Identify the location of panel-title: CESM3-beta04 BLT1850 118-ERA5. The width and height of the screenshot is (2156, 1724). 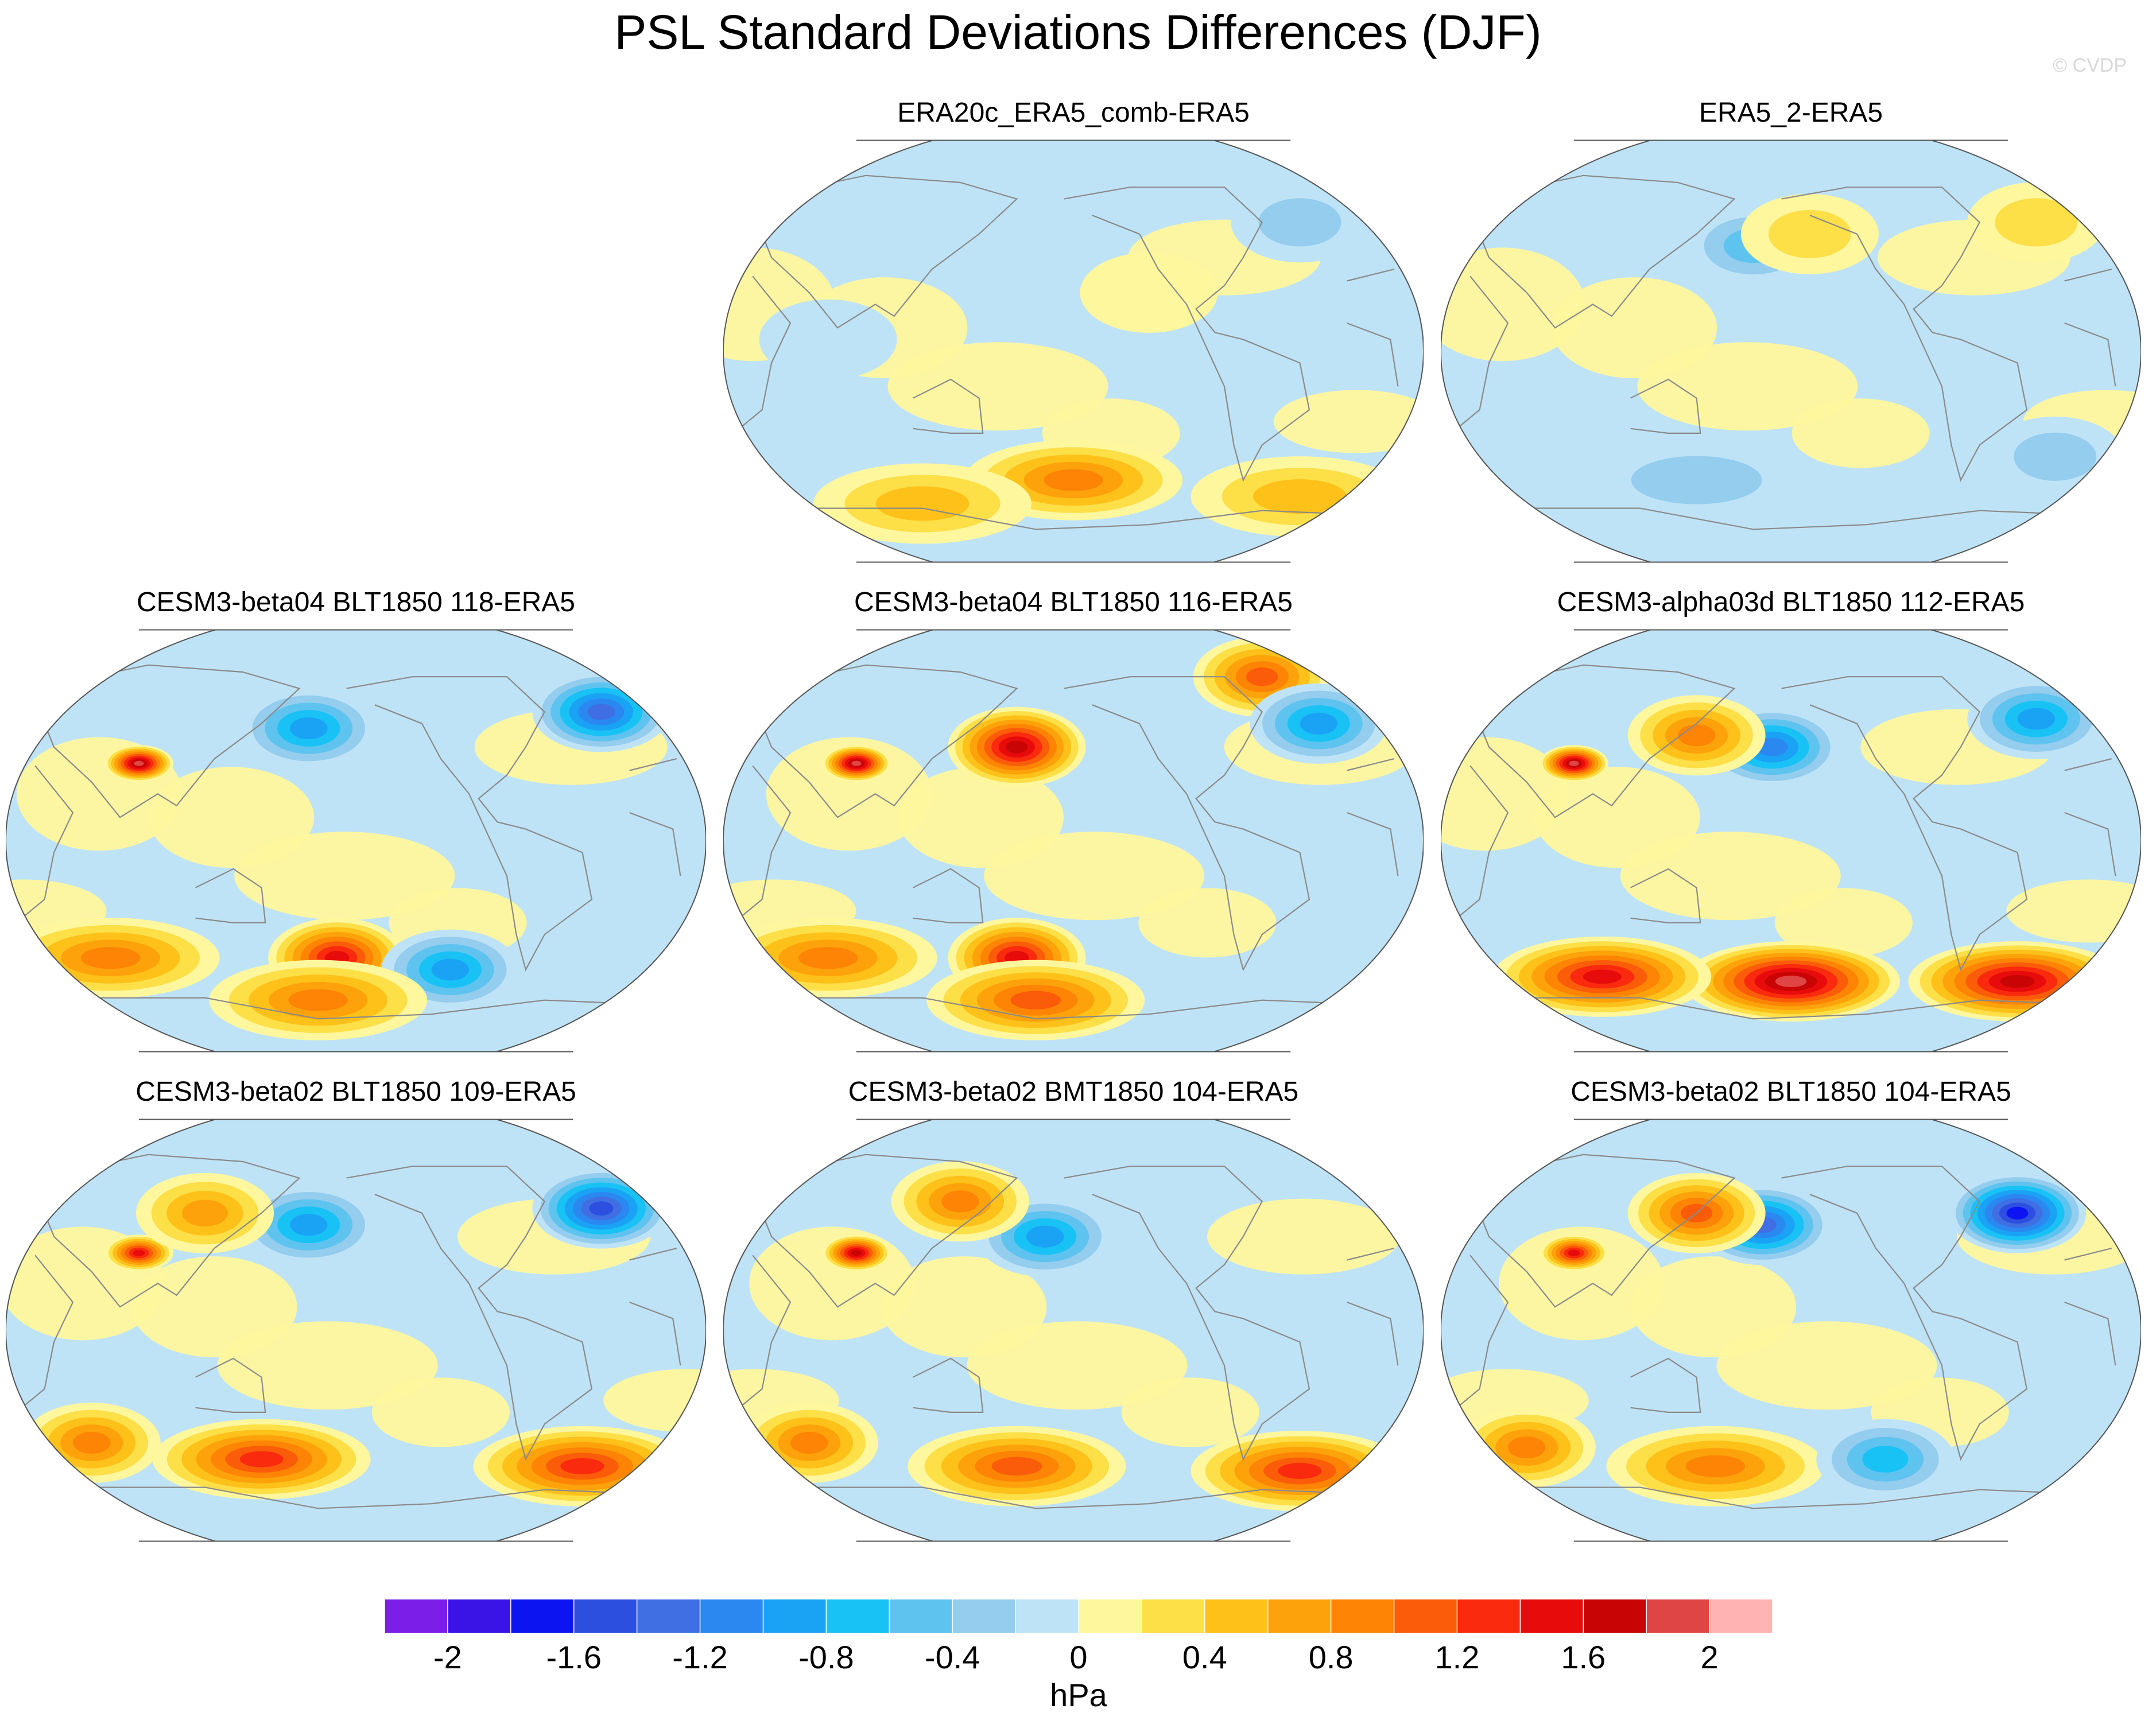
(356, 603).